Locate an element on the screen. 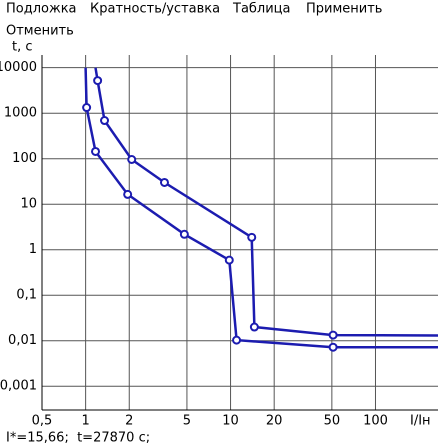 Image resolution: width=438 pixels, height=448 pixels. menu-item: Применить is located at coordinates (344, 9).